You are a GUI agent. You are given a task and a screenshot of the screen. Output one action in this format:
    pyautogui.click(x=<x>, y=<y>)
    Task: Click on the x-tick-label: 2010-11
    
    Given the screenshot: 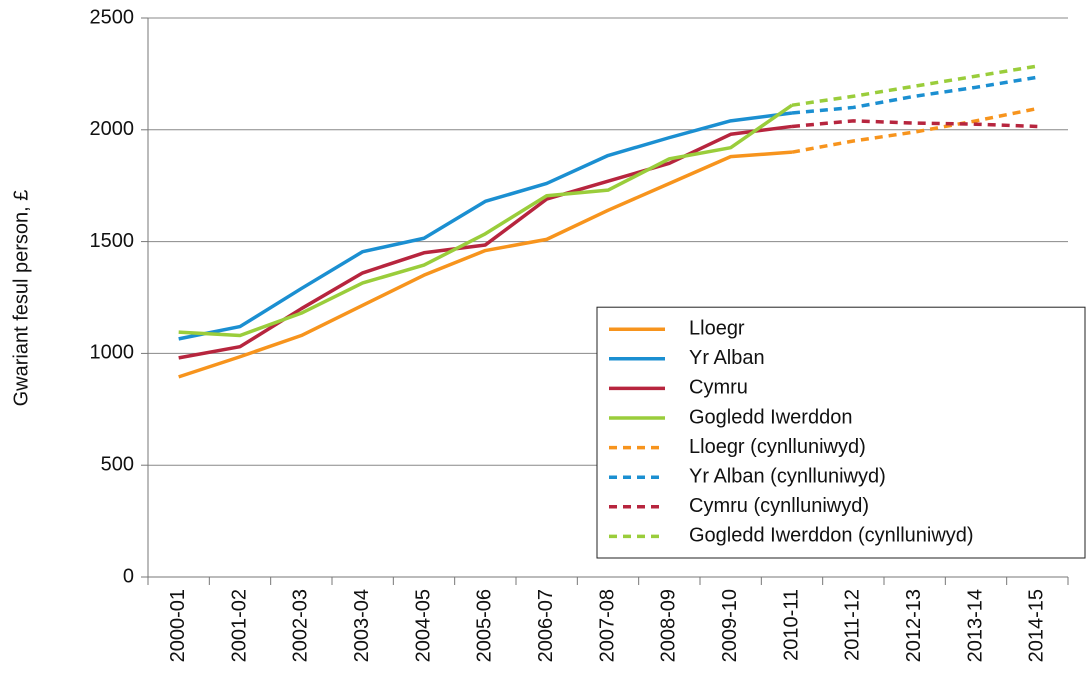 What is the action you would take?
    pyautogui.click(x=791, y=625)
    